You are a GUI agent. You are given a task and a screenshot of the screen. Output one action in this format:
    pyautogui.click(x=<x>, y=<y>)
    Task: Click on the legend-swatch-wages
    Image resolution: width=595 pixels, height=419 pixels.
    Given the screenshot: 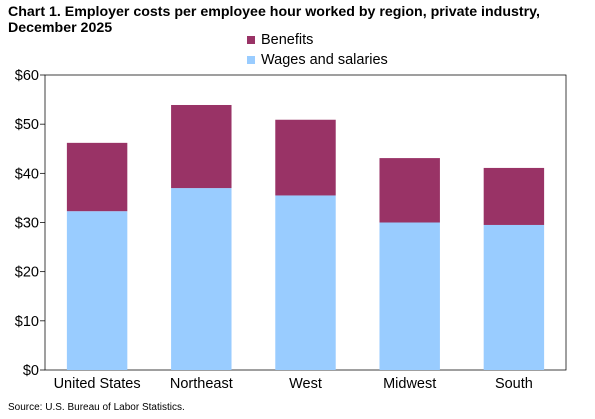 What is the action you would take?
    pyautogui.click(x=251, y=60)
    